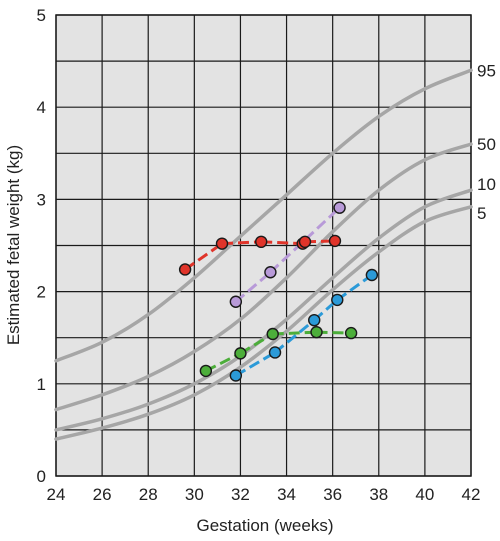  I want to click on x-tick-label: 40, so click(424, 494).